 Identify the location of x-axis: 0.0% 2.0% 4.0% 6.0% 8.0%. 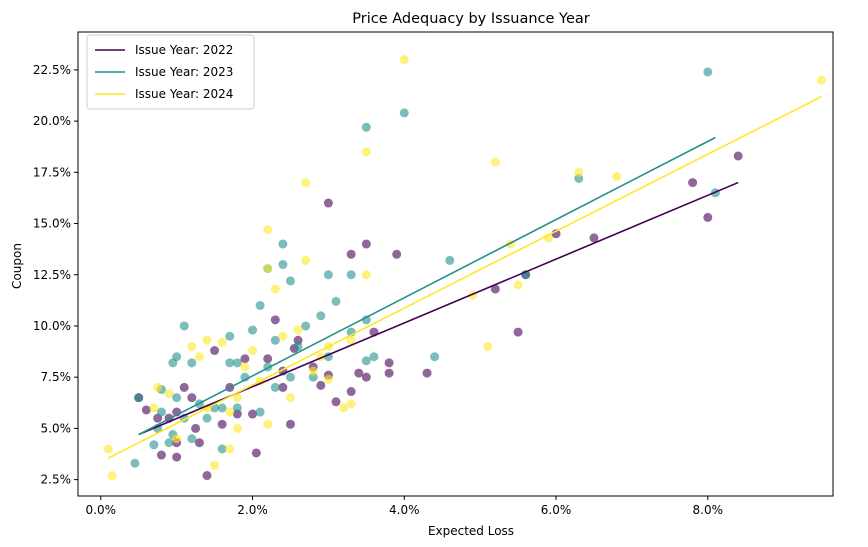
(405, 506).